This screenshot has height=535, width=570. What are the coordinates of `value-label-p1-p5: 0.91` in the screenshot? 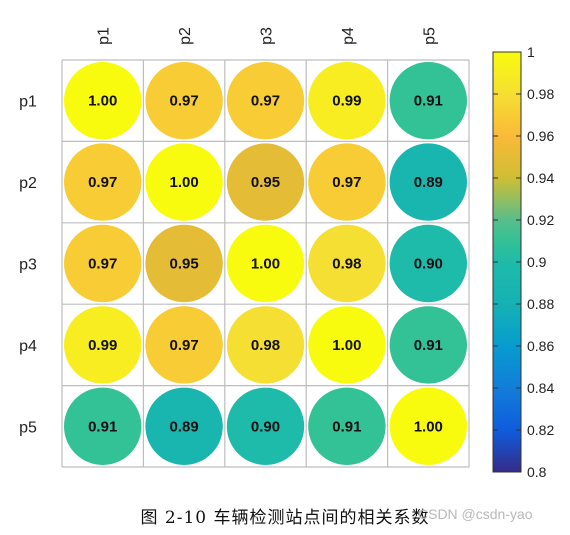 It's located at (428, 101).